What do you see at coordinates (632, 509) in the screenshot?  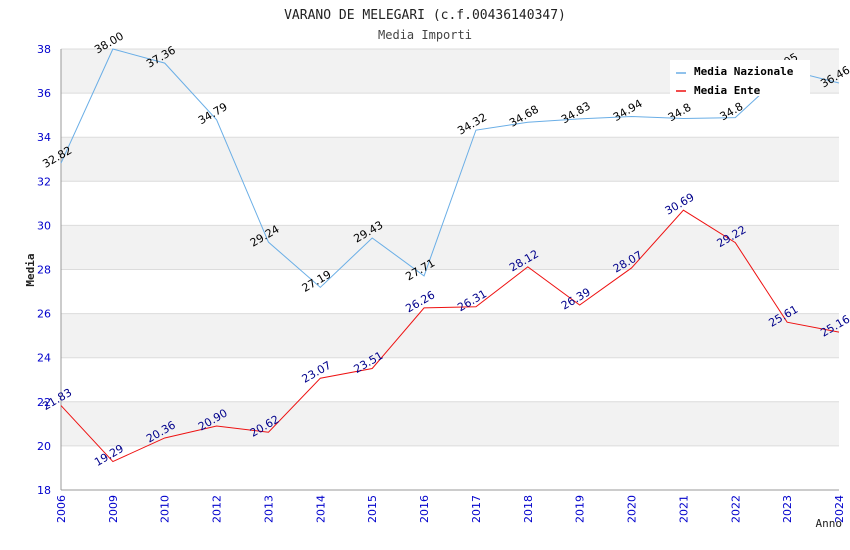 I see `x-tick-label: 2020` at bounding box center [632, 509].